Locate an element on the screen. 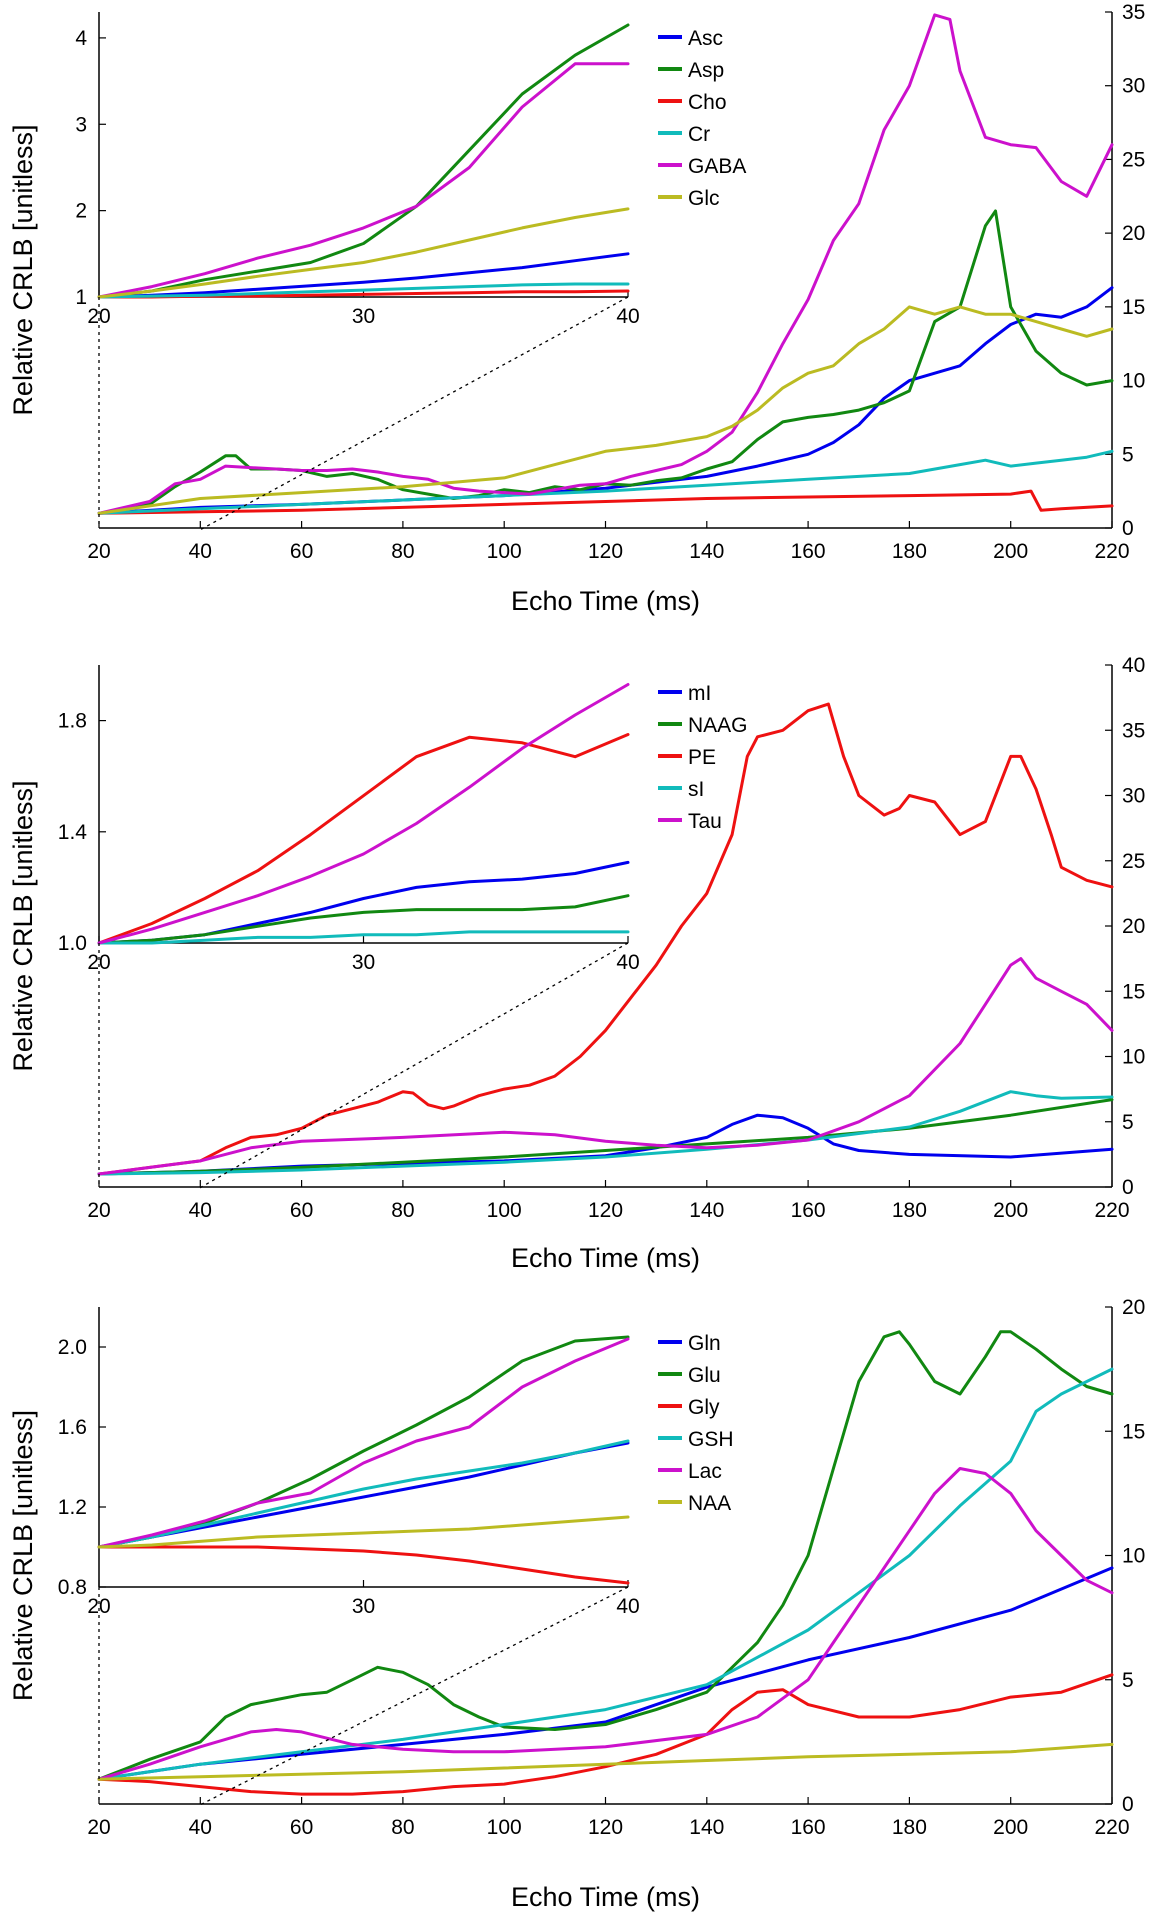 The image size is (1159, 1923). inset-plot: 20 30 40 1.0 1.4 1.8 is located at coordinates (349, 819).